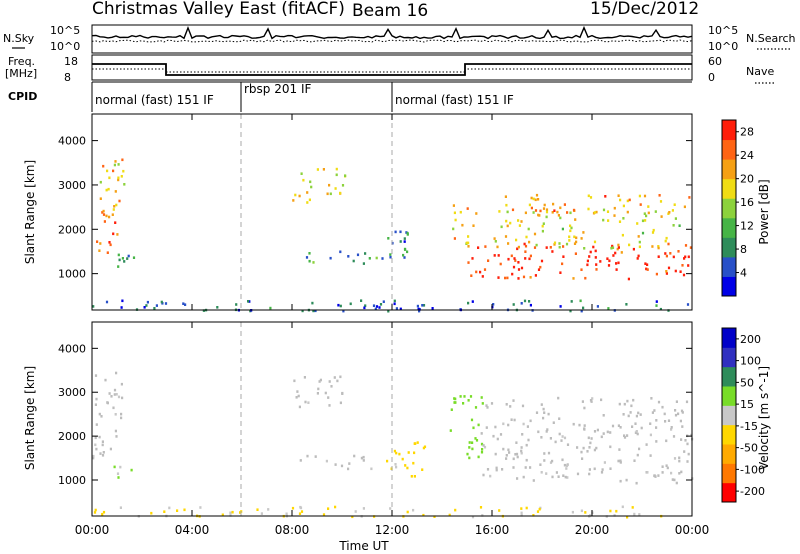 The width and height of the screenshot is (800, 554). What do you see at coordinates (72, 436) in the screenshot?
I see `y-tick-label: 2000` at bounding box center [72, 436].